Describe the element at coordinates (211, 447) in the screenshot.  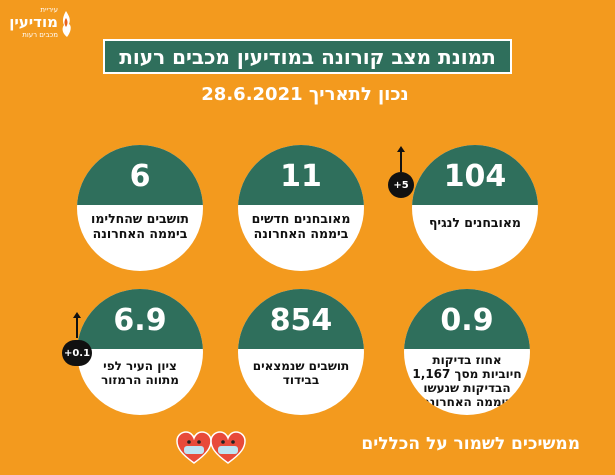
I see `hearts-with-masks-icon` at that location.